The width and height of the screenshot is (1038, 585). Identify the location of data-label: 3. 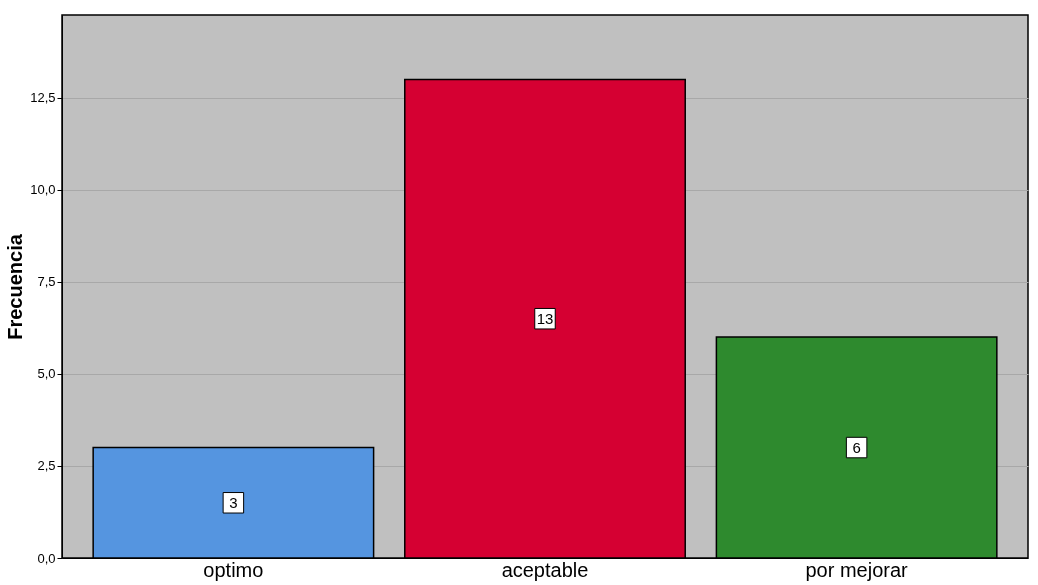
(233, 502).